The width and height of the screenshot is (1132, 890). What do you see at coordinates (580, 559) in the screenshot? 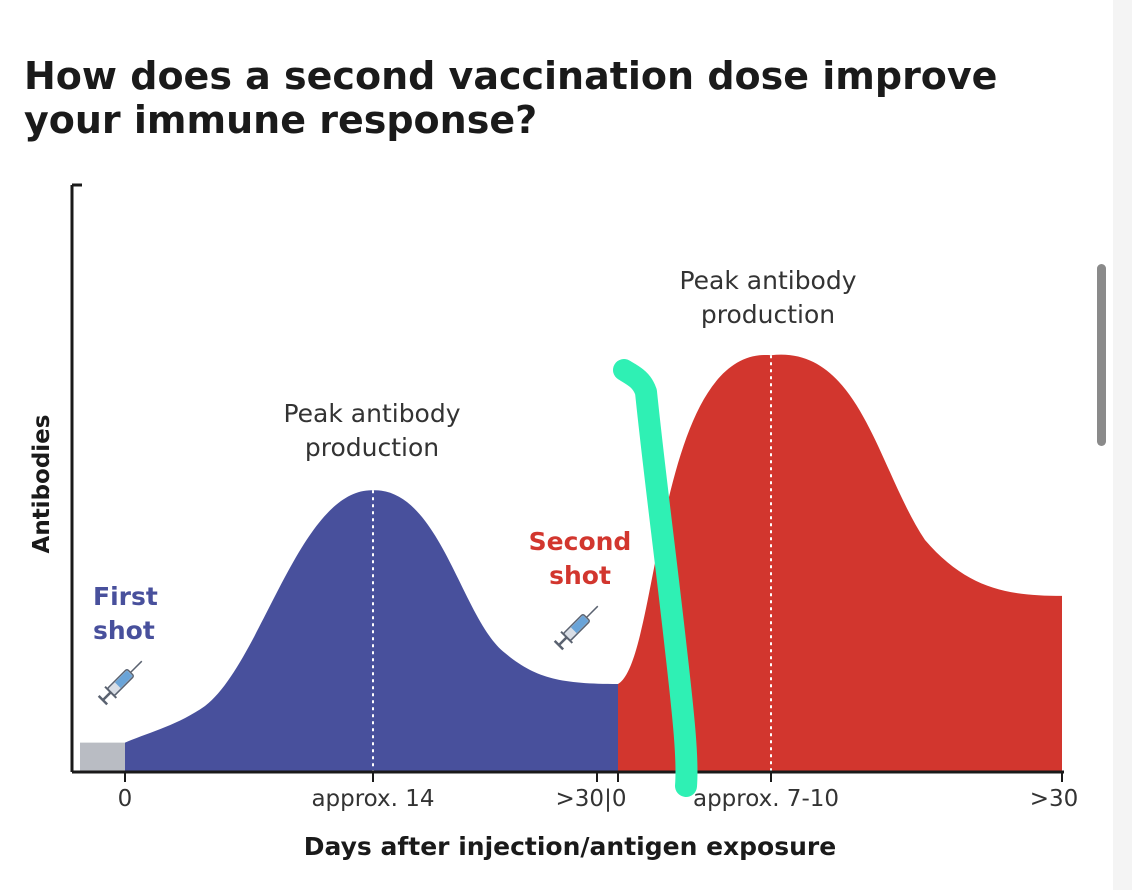
I see `second-shot-label: Second shot` at bounding box center [580, 559].